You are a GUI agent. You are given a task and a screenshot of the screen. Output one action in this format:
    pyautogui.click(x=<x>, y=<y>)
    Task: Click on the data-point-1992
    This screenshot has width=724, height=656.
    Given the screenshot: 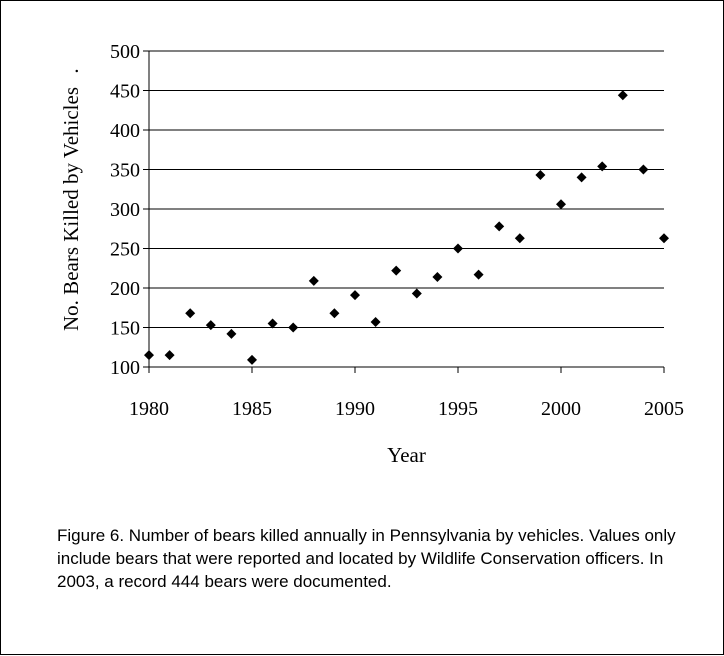 What is the action you would take?
    pyautogui.click(x=396, y=270)
    